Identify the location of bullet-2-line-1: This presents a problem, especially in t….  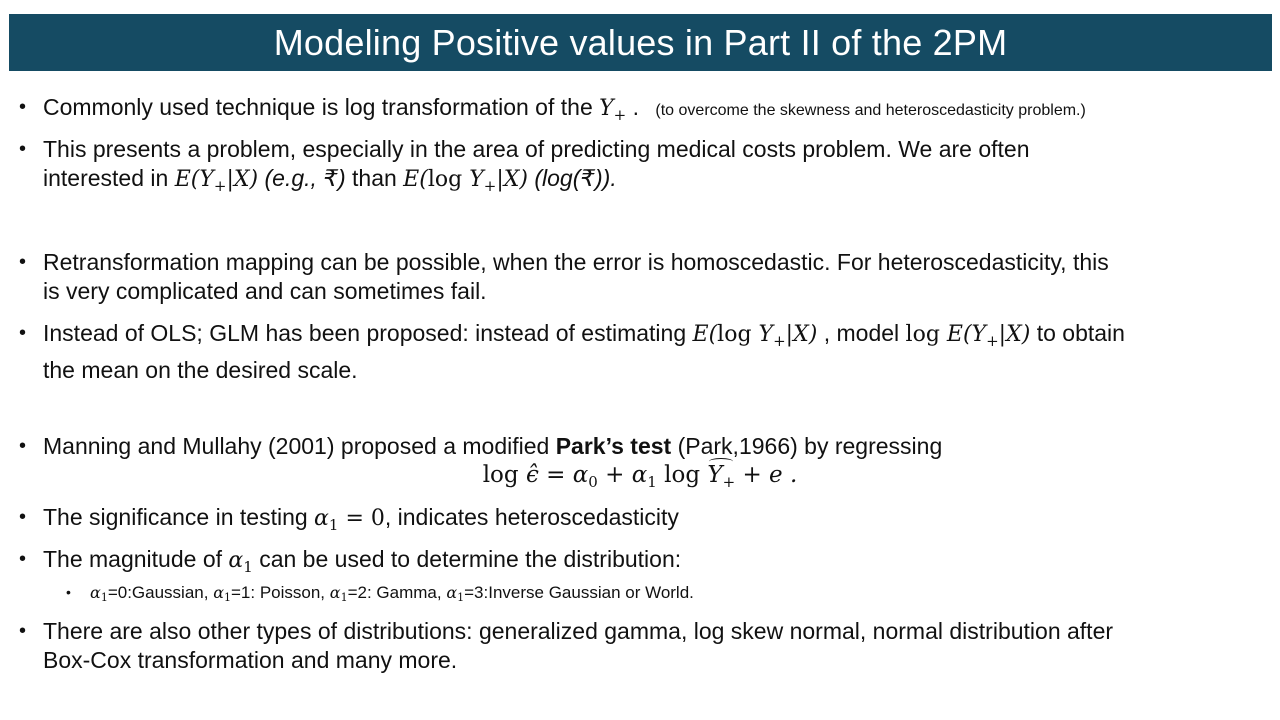
(536, 149).